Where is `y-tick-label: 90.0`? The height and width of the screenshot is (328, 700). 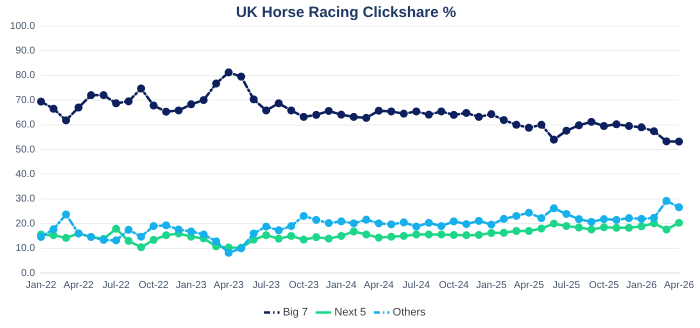
y-tick-label: 90.0 is located at coordinates (26, 50).